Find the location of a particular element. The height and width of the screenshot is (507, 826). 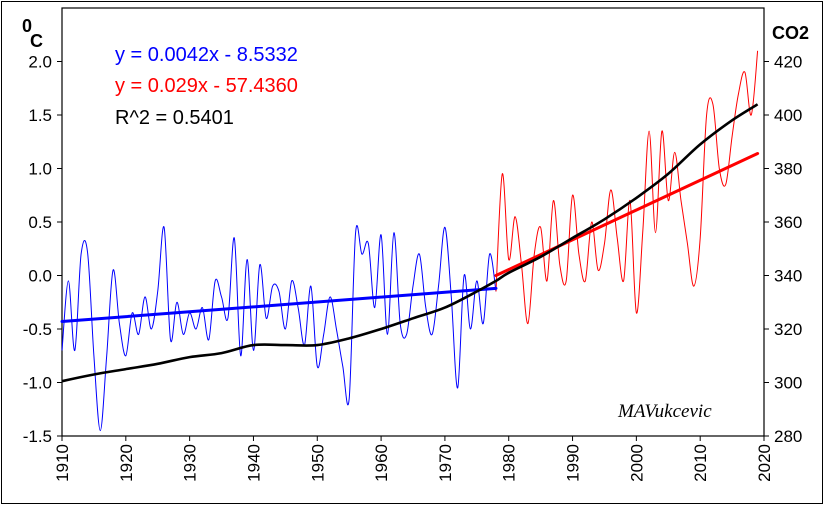

r-squared-label: R^2 = 0.5401 is located at coordinates (174, 118).